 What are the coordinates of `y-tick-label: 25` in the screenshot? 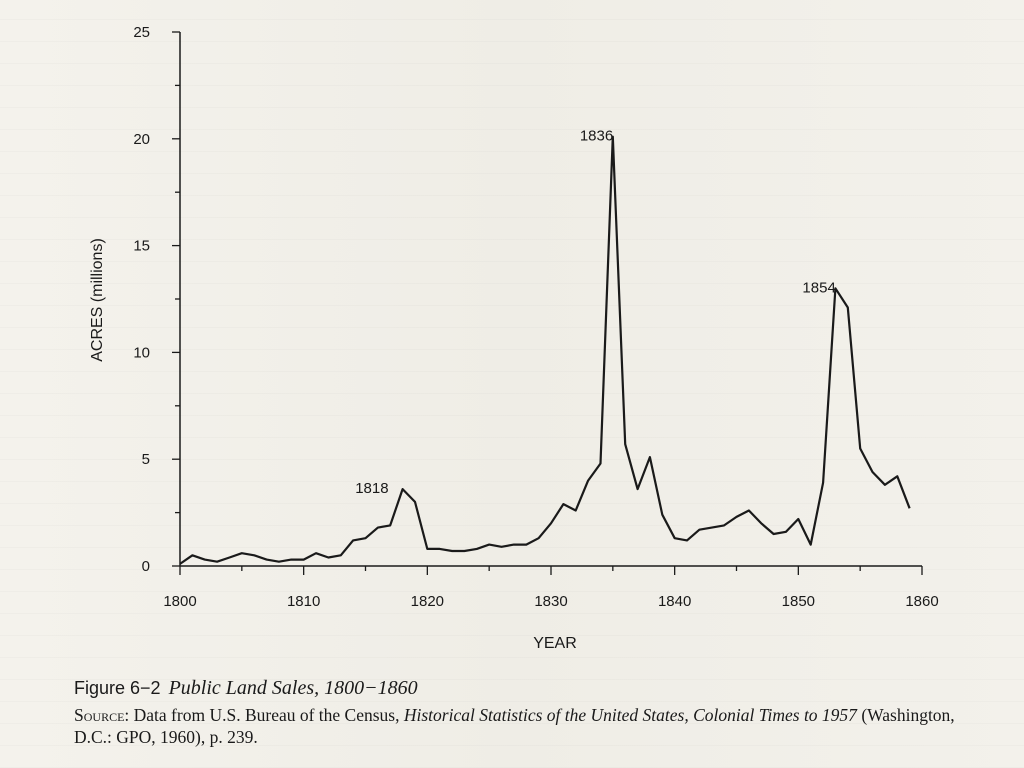 It's located at (141, 32).